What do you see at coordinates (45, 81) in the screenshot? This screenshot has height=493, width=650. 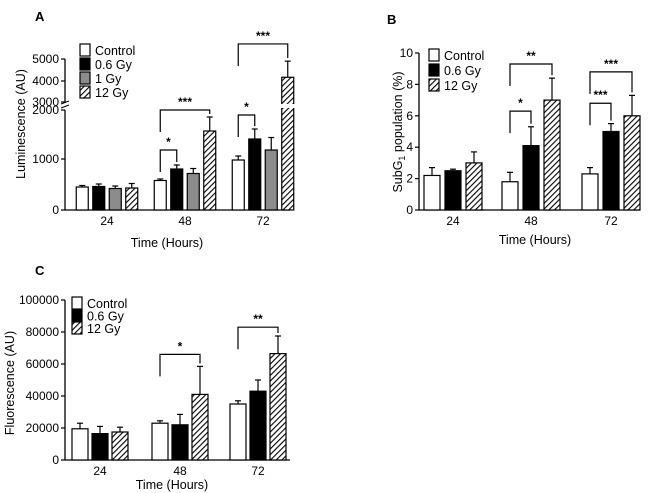 I see `y-tick-label-a: 4000` at bounding box center [45, 81].